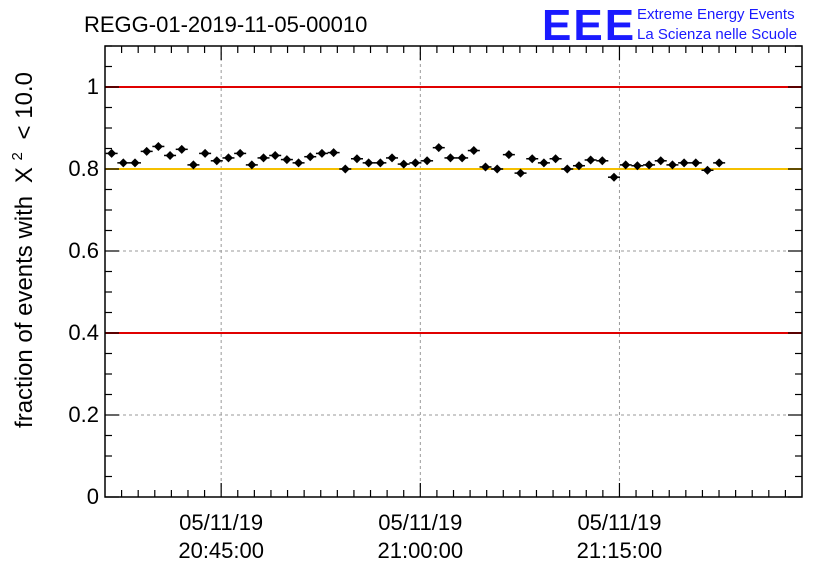  I want to click on data-points, so click(415, 161).